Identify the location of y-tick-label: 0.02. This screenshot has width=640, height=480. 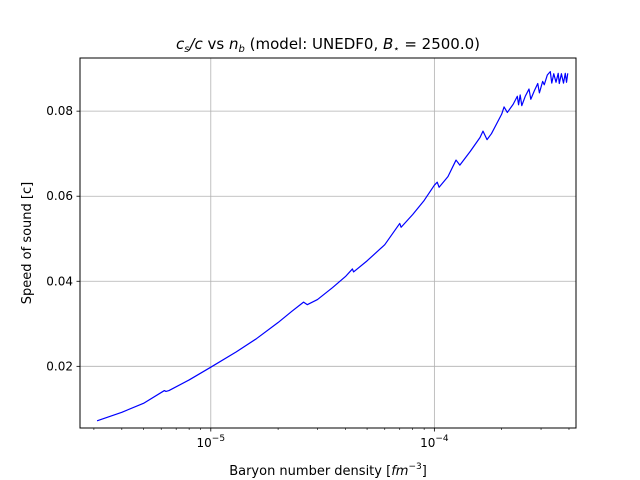
(59, 366).